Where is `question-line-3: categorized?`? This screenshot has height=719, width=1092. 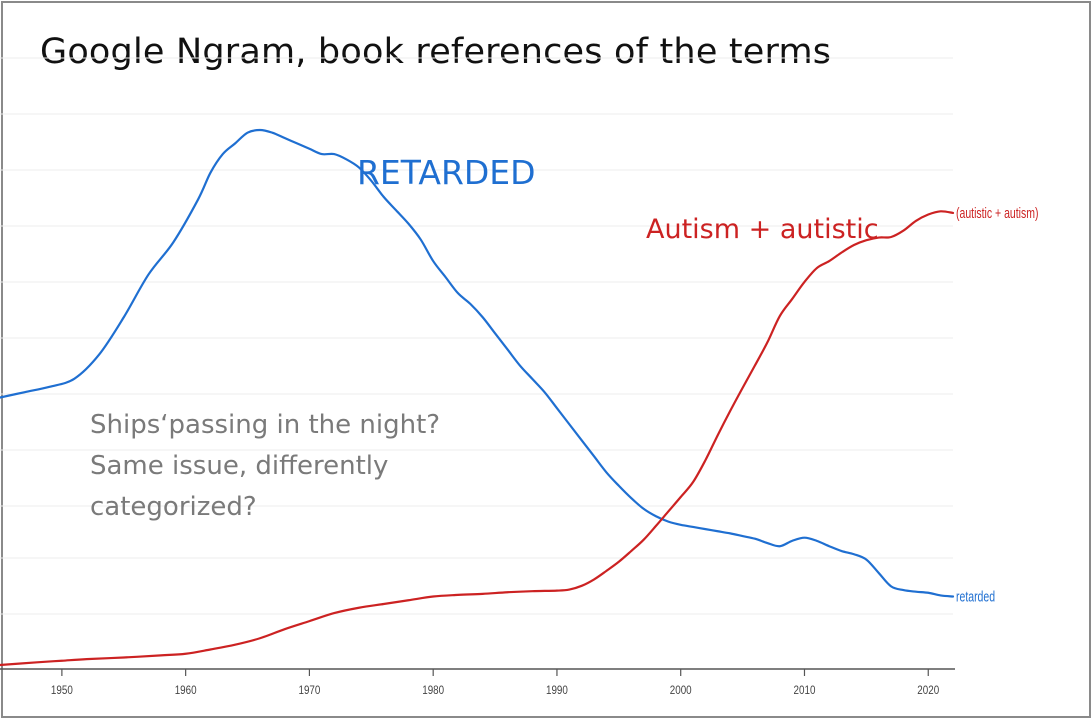 question-line-3: categorized? is located at coordinates (173, 507).